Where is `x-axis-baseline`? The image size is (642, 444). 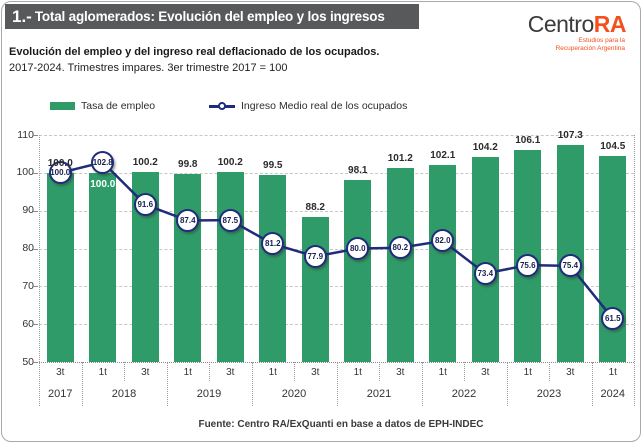 x-axis-baseline is located at coordinates (336, 362).